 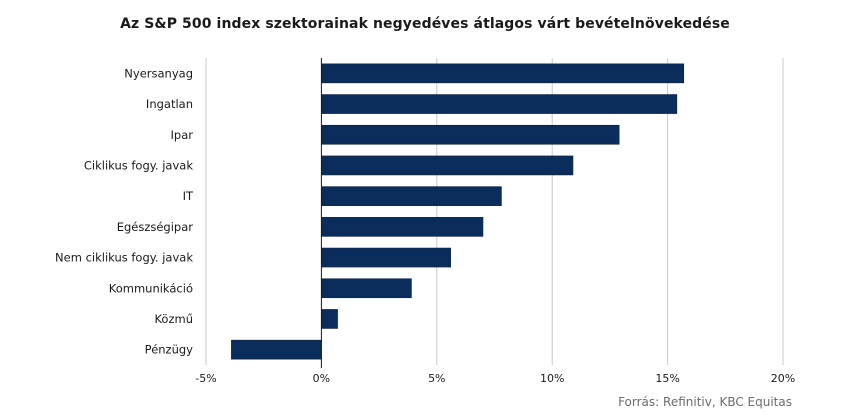 What do you see at coordinates (188, 196) in the screenshot?
I see `category-label-4: IT` at bounding box center [188, 196].